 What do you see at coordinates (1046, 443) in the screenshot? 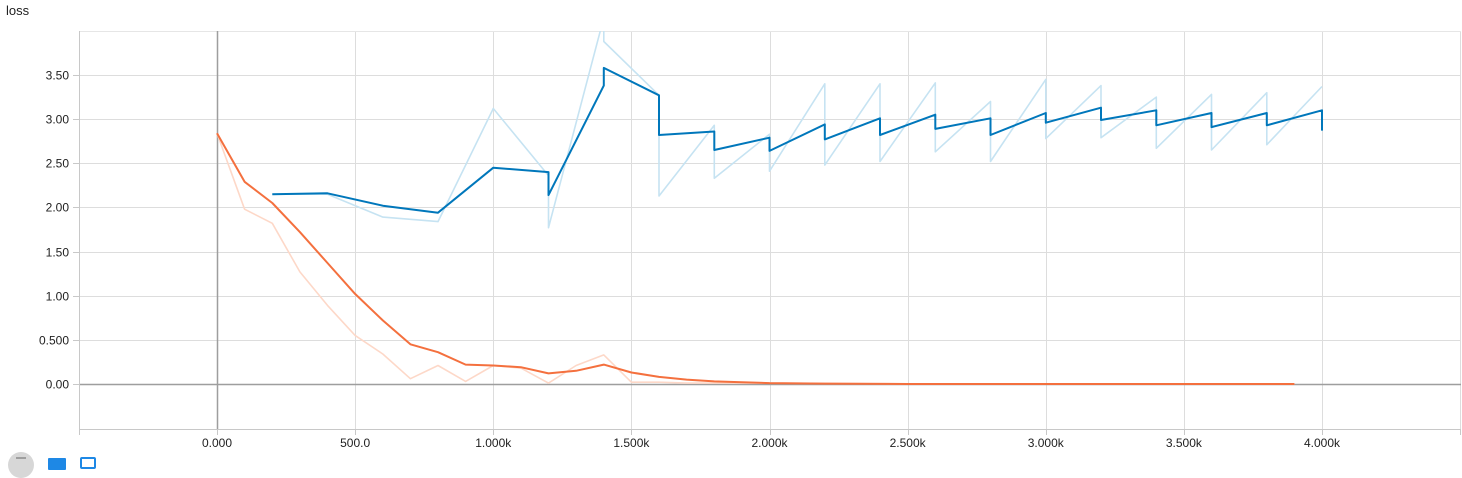
I see `x-tick-label: 3.000k` at bounding box center [1046, 443].